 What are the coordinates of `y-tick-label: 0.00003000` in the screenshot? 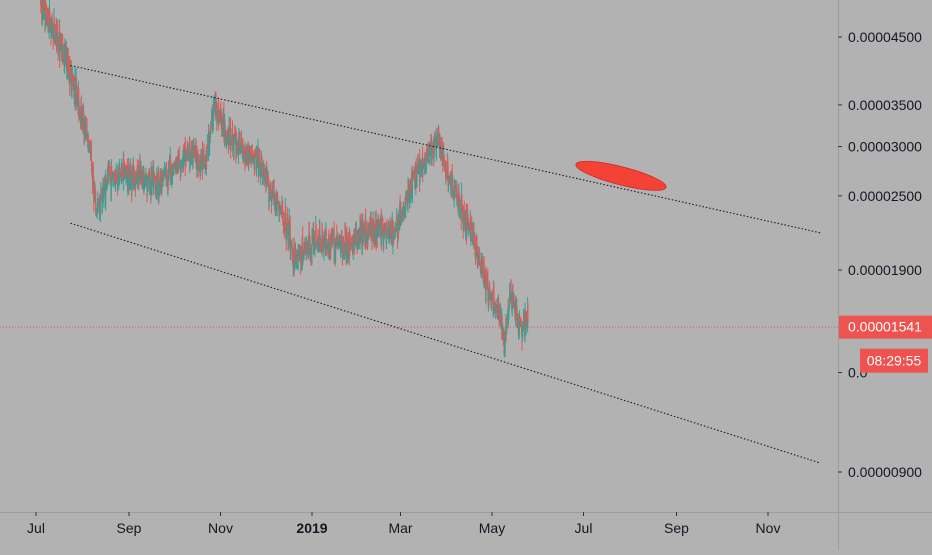 It's located at (885, 147).